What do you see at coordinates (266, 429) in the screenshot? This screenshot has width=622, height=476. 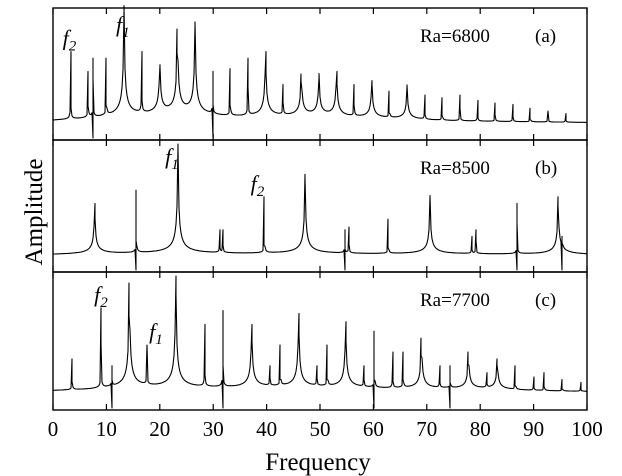 I see `x-tick-label: 40` at bounding box center [266, 429].